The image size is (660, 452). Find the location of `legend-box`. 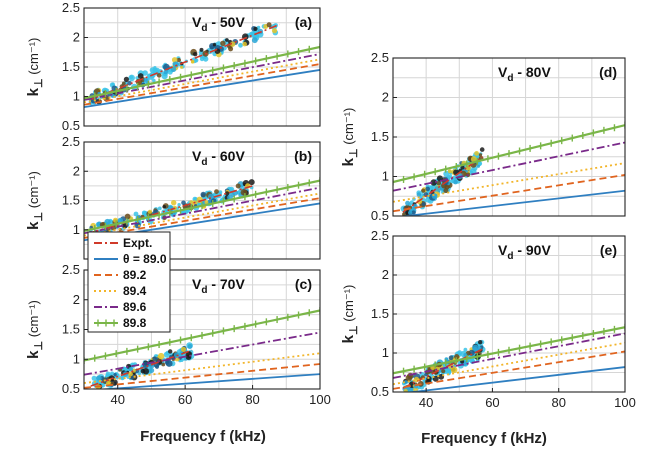

legend-box is located at coordinates (129, 282).